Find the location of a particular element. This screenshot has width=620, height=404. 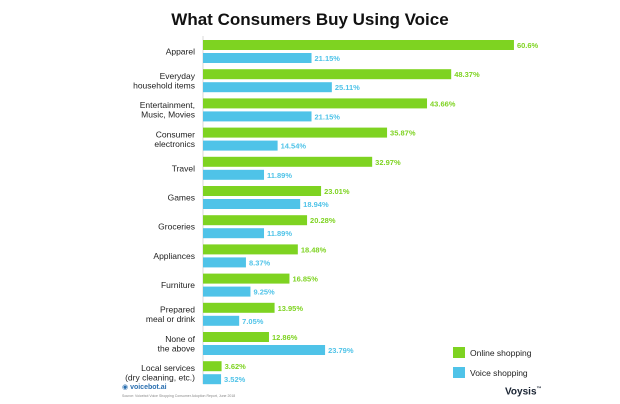

value-label-online: 12.86% is located at coordinates (285, 337).